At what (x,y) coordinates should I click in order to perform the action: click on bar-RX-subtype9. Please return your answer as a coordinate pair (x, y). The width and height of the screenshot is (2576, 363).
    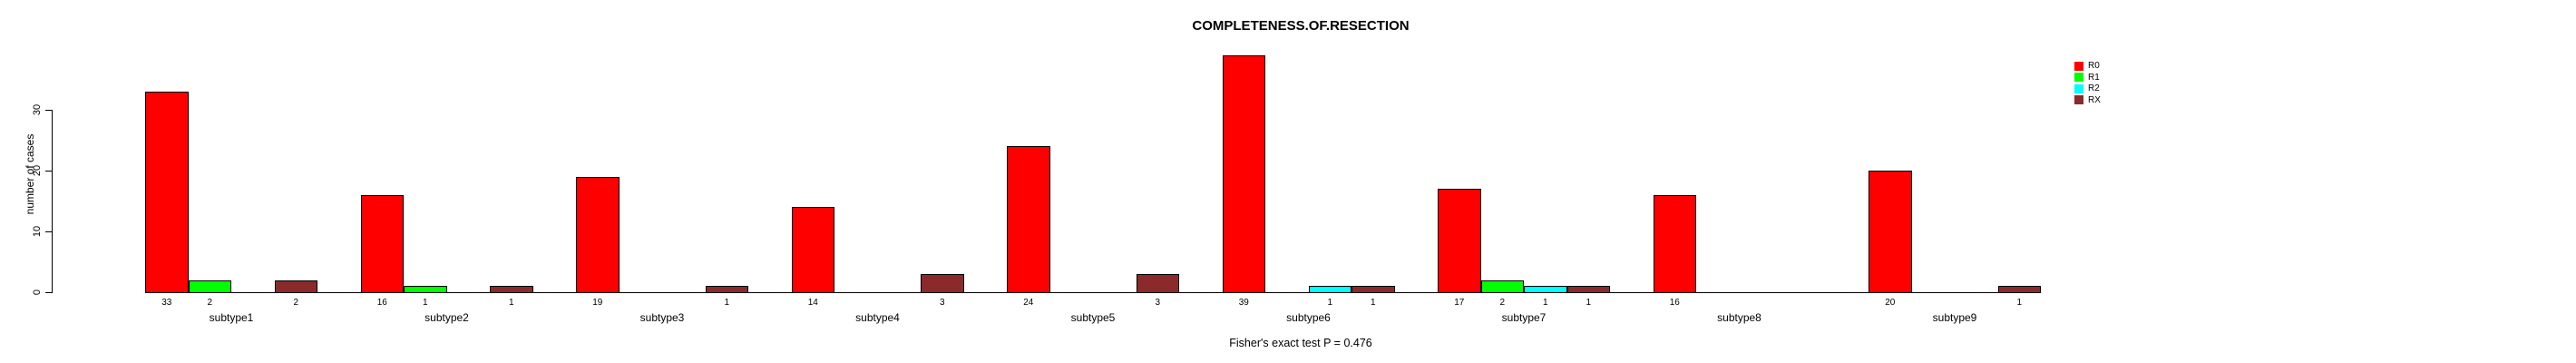
    Looking at the image, I should click on (2019, 289).